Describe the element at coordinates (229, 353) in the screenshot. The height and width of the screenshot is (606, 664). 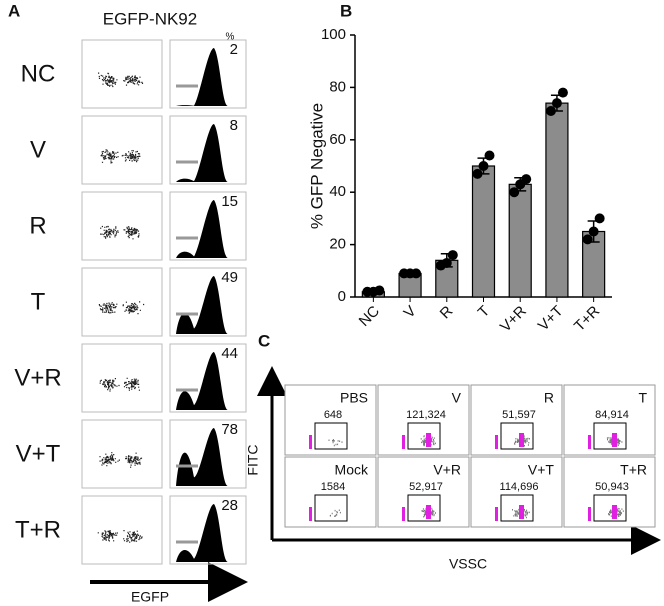
I see `percent-label: 44` at that location.